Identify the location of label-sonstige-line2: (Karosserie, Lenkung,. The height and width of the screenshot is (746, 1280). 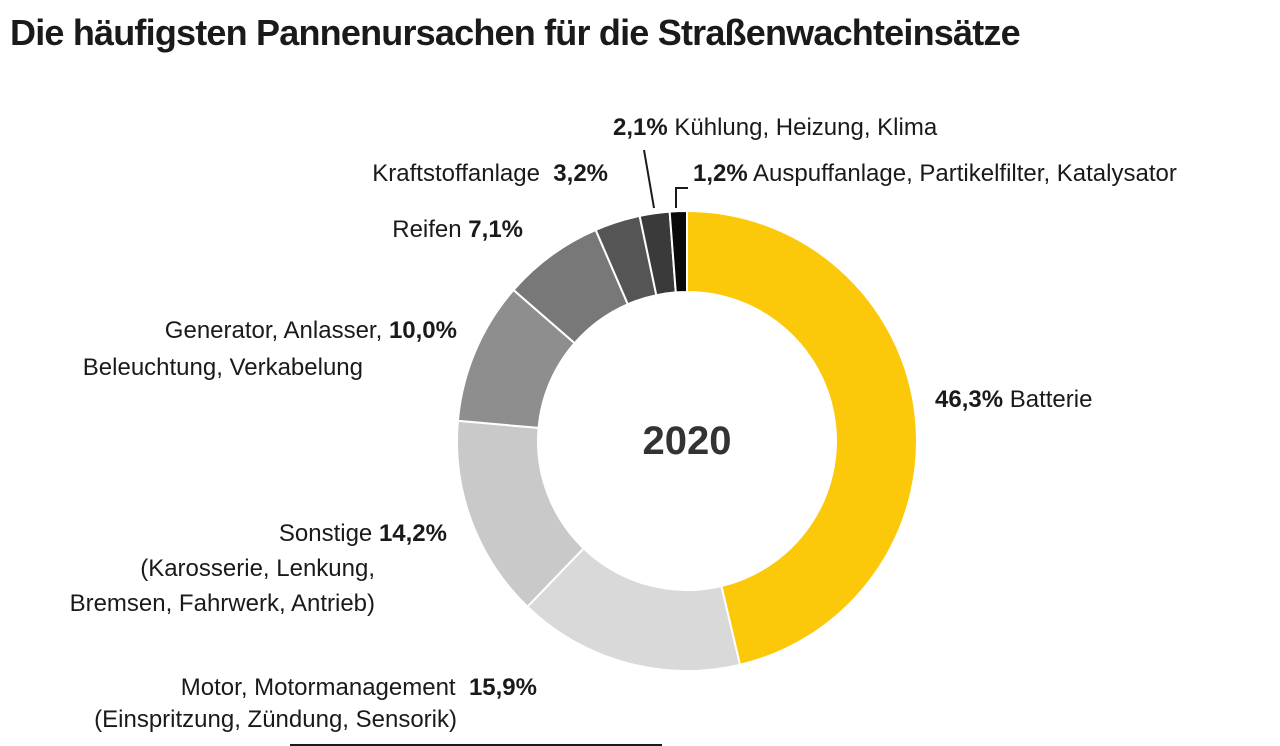
(257, 568).